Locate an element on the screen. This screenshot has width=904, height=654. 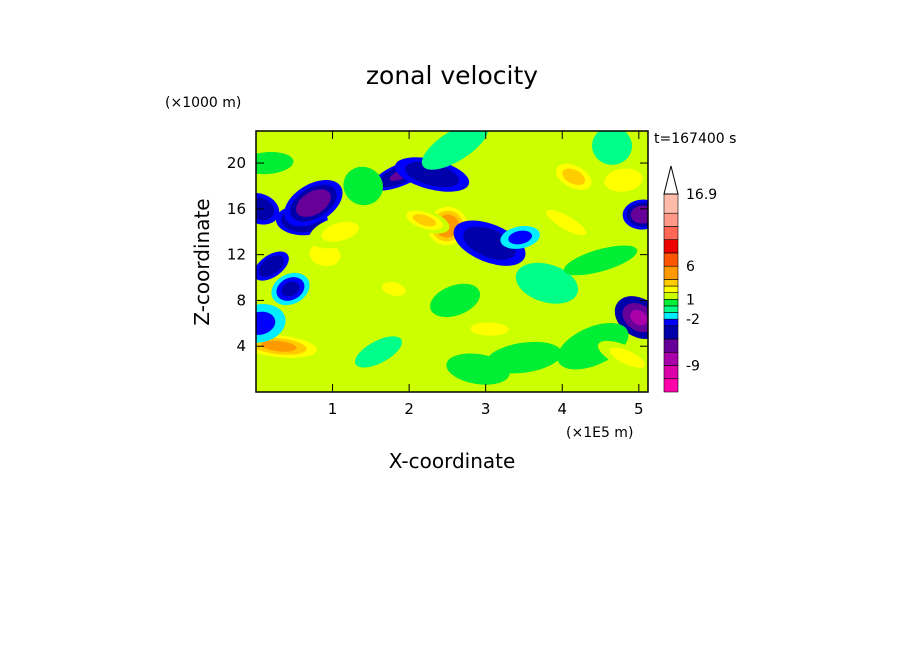
y-tick-label: 12 is located at coordinates (236, 255).